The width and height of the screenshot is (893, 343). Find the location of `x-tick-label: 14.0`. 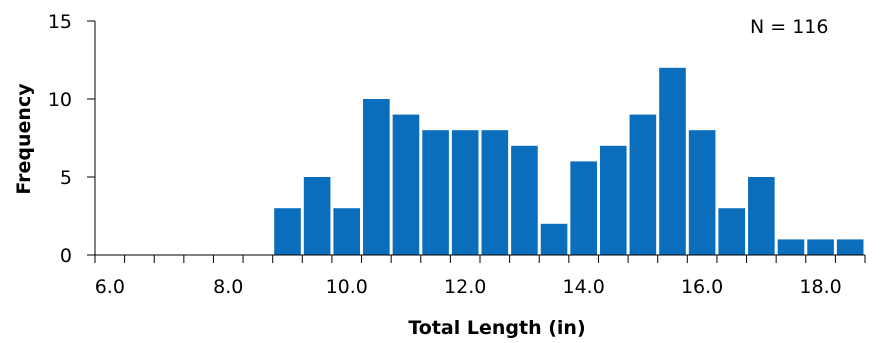

x-tick-label: 14.0 is located at coordinates (583, 287).